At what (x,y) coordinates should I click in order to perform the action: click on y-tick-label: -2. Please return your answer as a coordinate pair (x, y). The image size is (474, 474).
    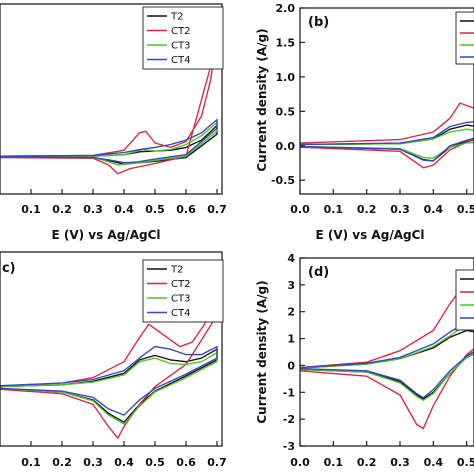
    Looking at the image, I should click on (289, 419).